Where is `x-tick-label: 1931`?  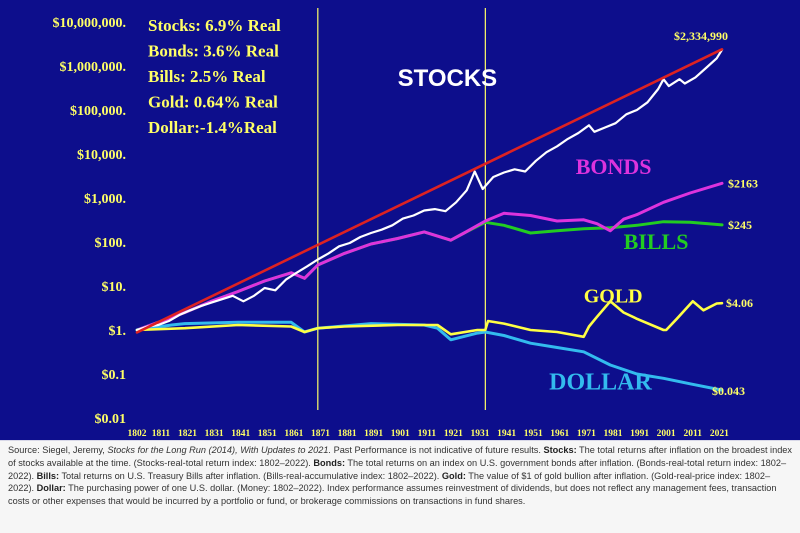 x-tick-label: 1931 is located at coordinates (480, 434).